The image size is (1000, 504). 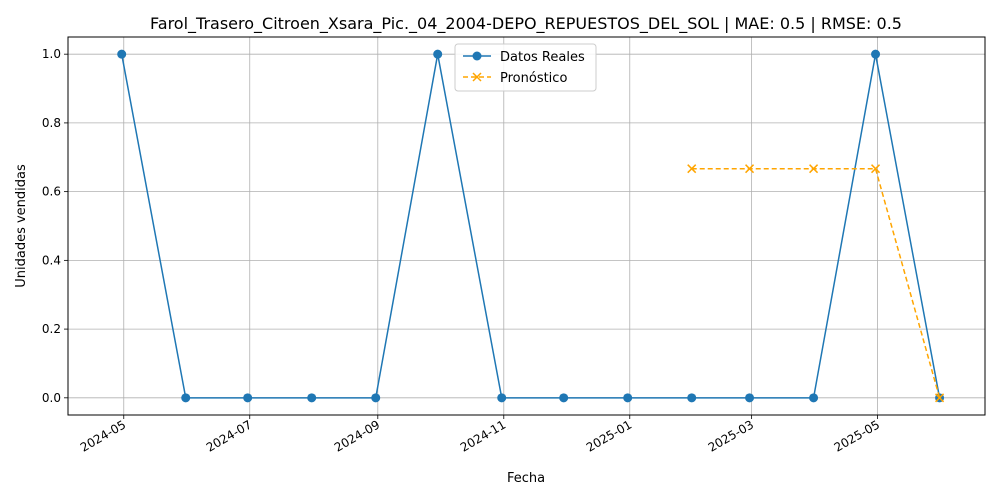 What do you see at coordinates (816, 283) in the screenshot?
I see `series-line-pronostico` at bounding box center [816, 283].